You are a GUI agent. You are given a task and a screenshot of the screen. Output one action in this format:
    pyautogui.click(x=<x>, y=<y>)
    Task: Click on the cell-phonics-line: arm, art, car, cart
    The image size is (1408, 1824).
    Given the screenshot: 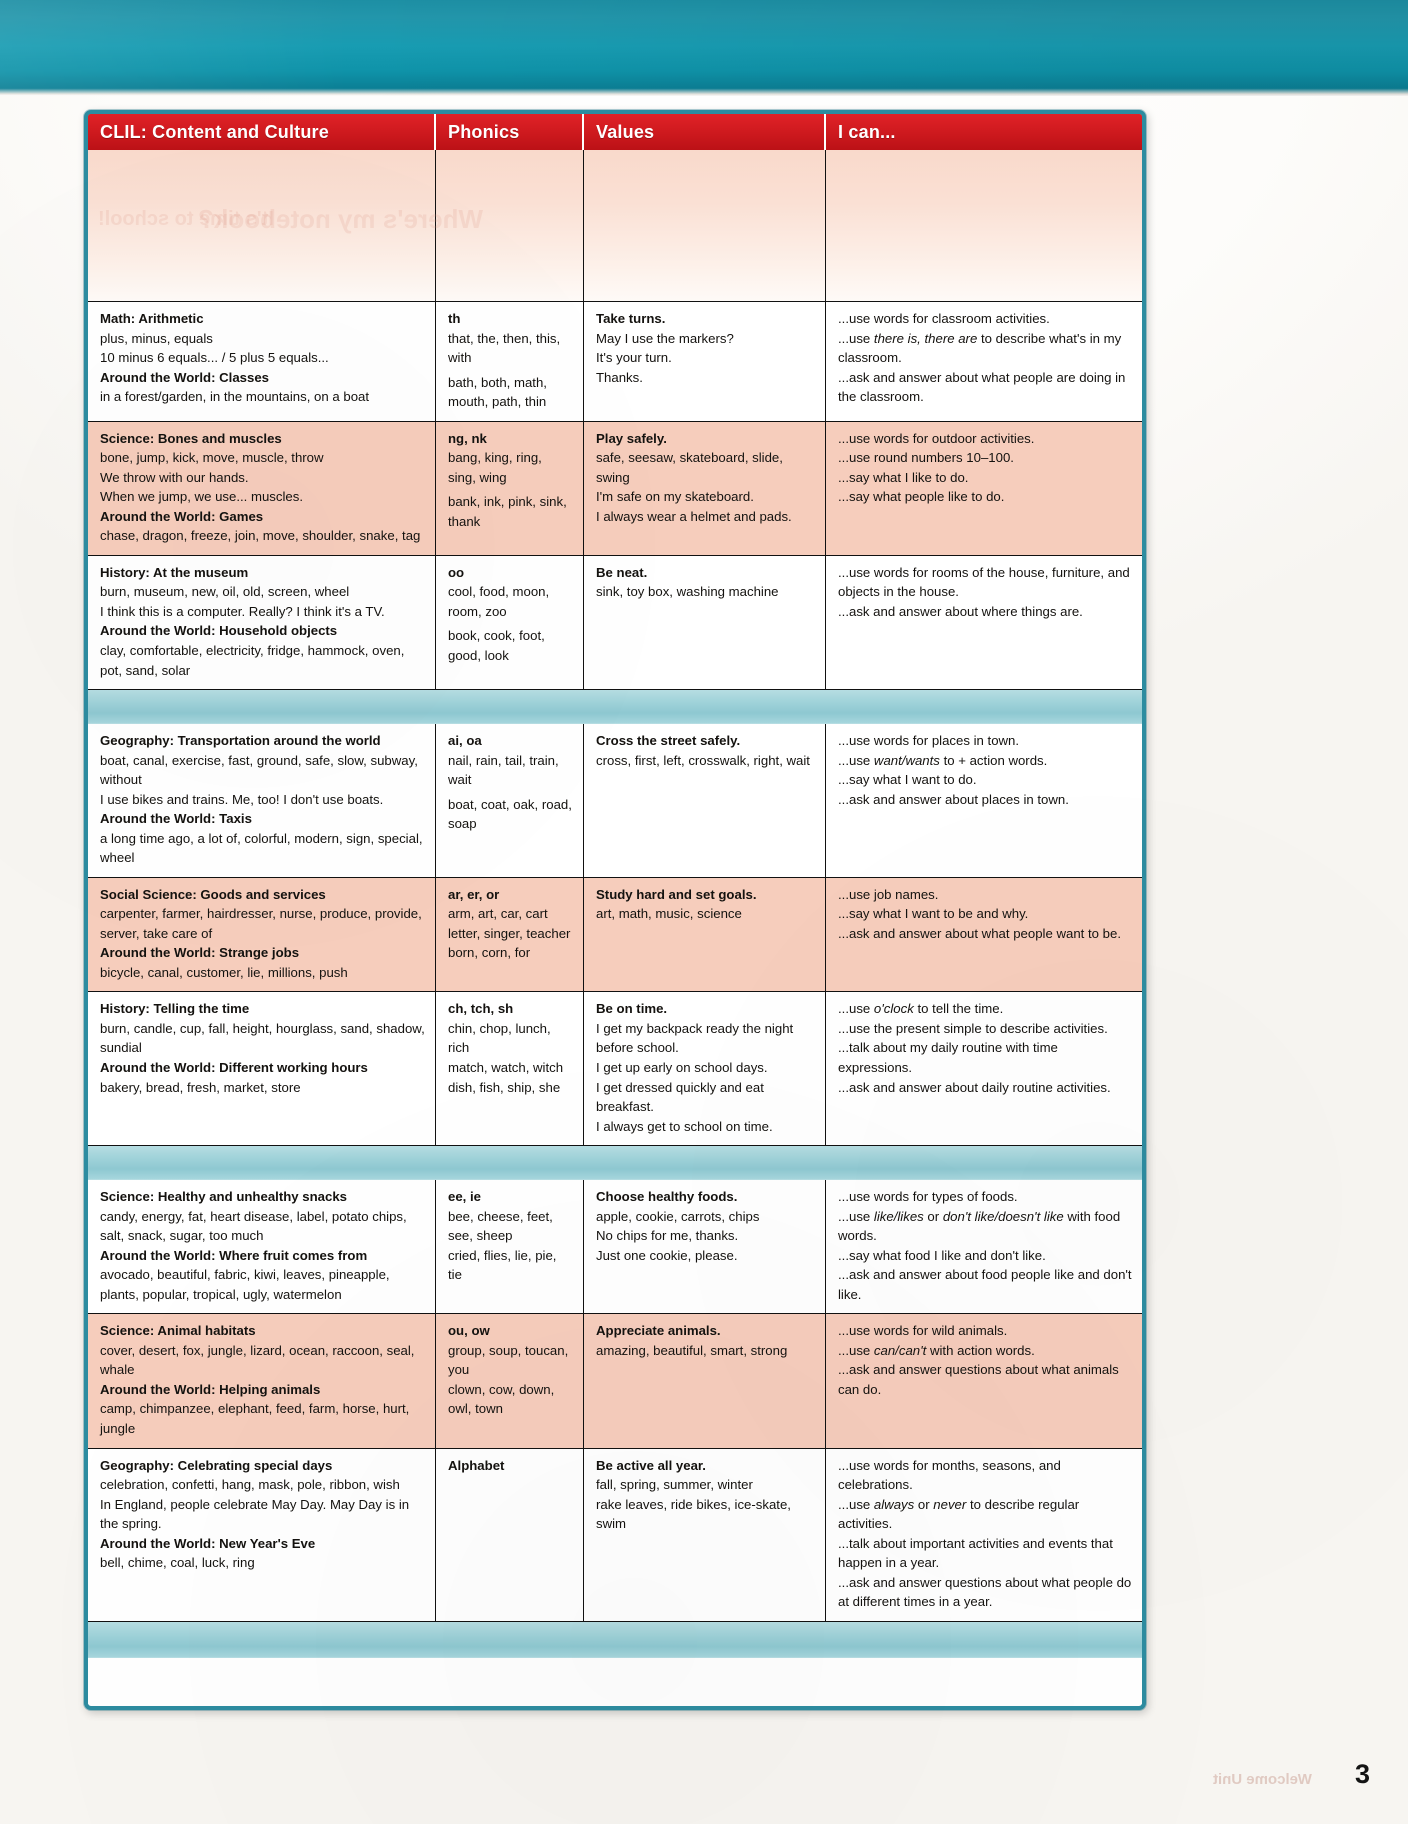 What is the action you would take?
    pyautogui.click(x=498, y=914)
    